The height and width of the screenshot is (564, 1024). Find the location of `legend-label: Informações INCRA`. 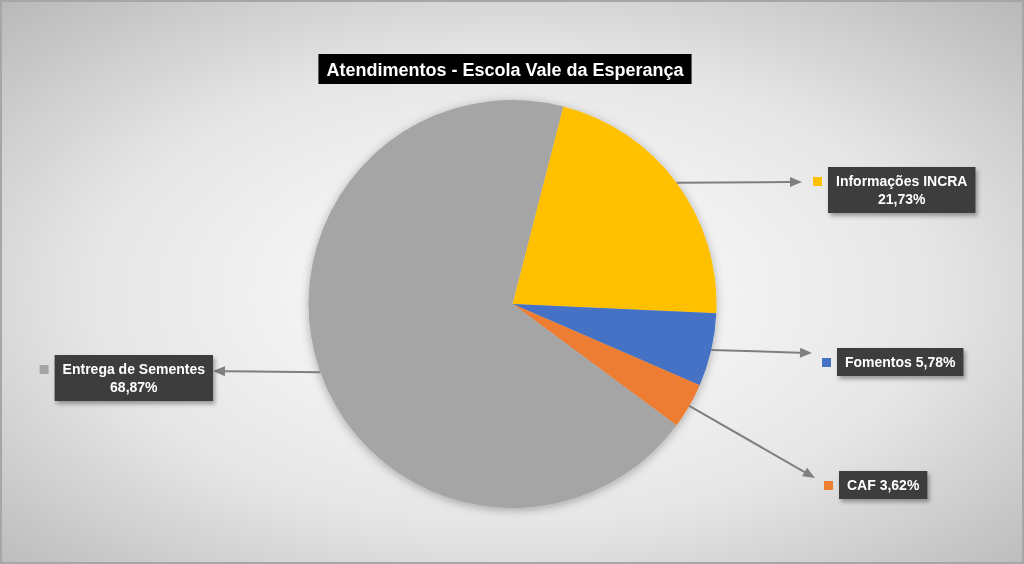

legend-label: Informações INCRA is located at coordinates (902, 181).